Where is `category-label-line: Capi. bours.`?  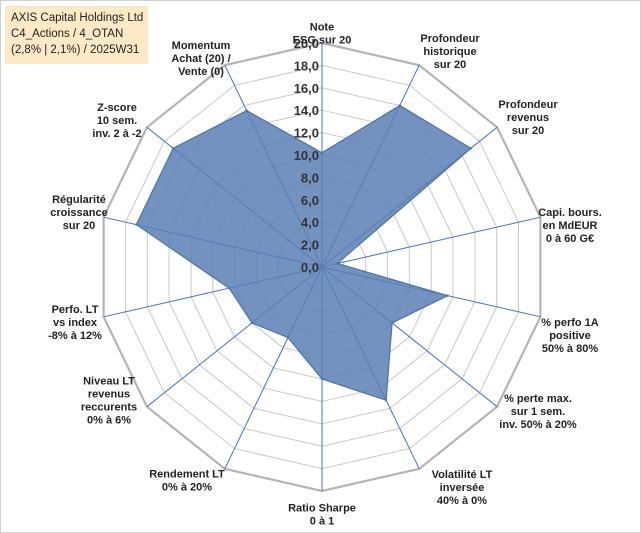
category-label-line: Capi. bours. is located at coordinates (570, 213).